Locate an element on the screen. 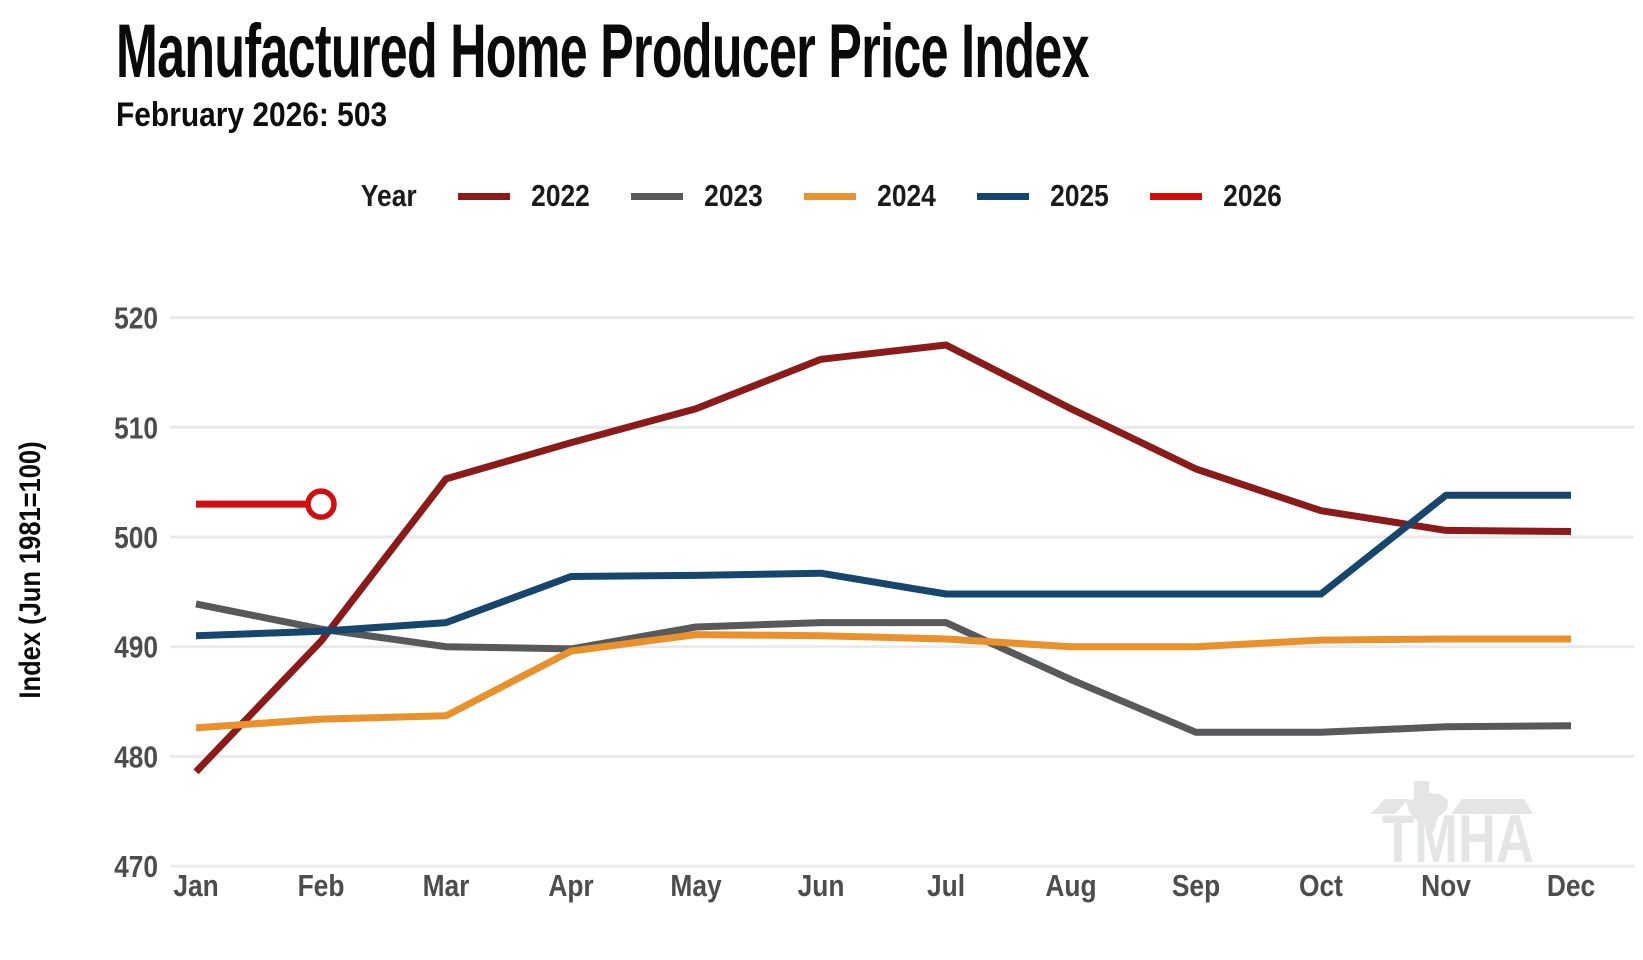 The height and width of the screenshot is (960, 1643). x-tick-label-mar: Mar is located at coordinates (446, 886).